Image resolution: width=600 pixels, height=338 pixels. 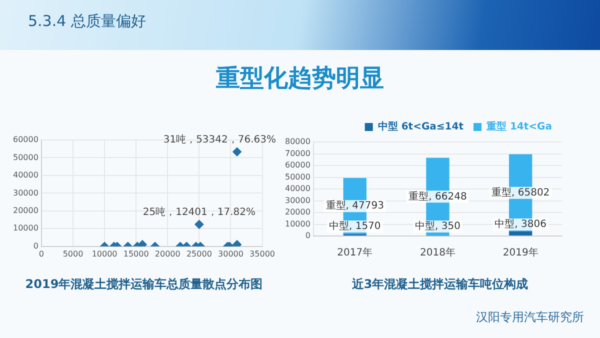 What do you see at coordinates (219, 139) in the screenshot?
I see `annotation: 31吨，53342，76.63%` at bounding box center [219, 139].